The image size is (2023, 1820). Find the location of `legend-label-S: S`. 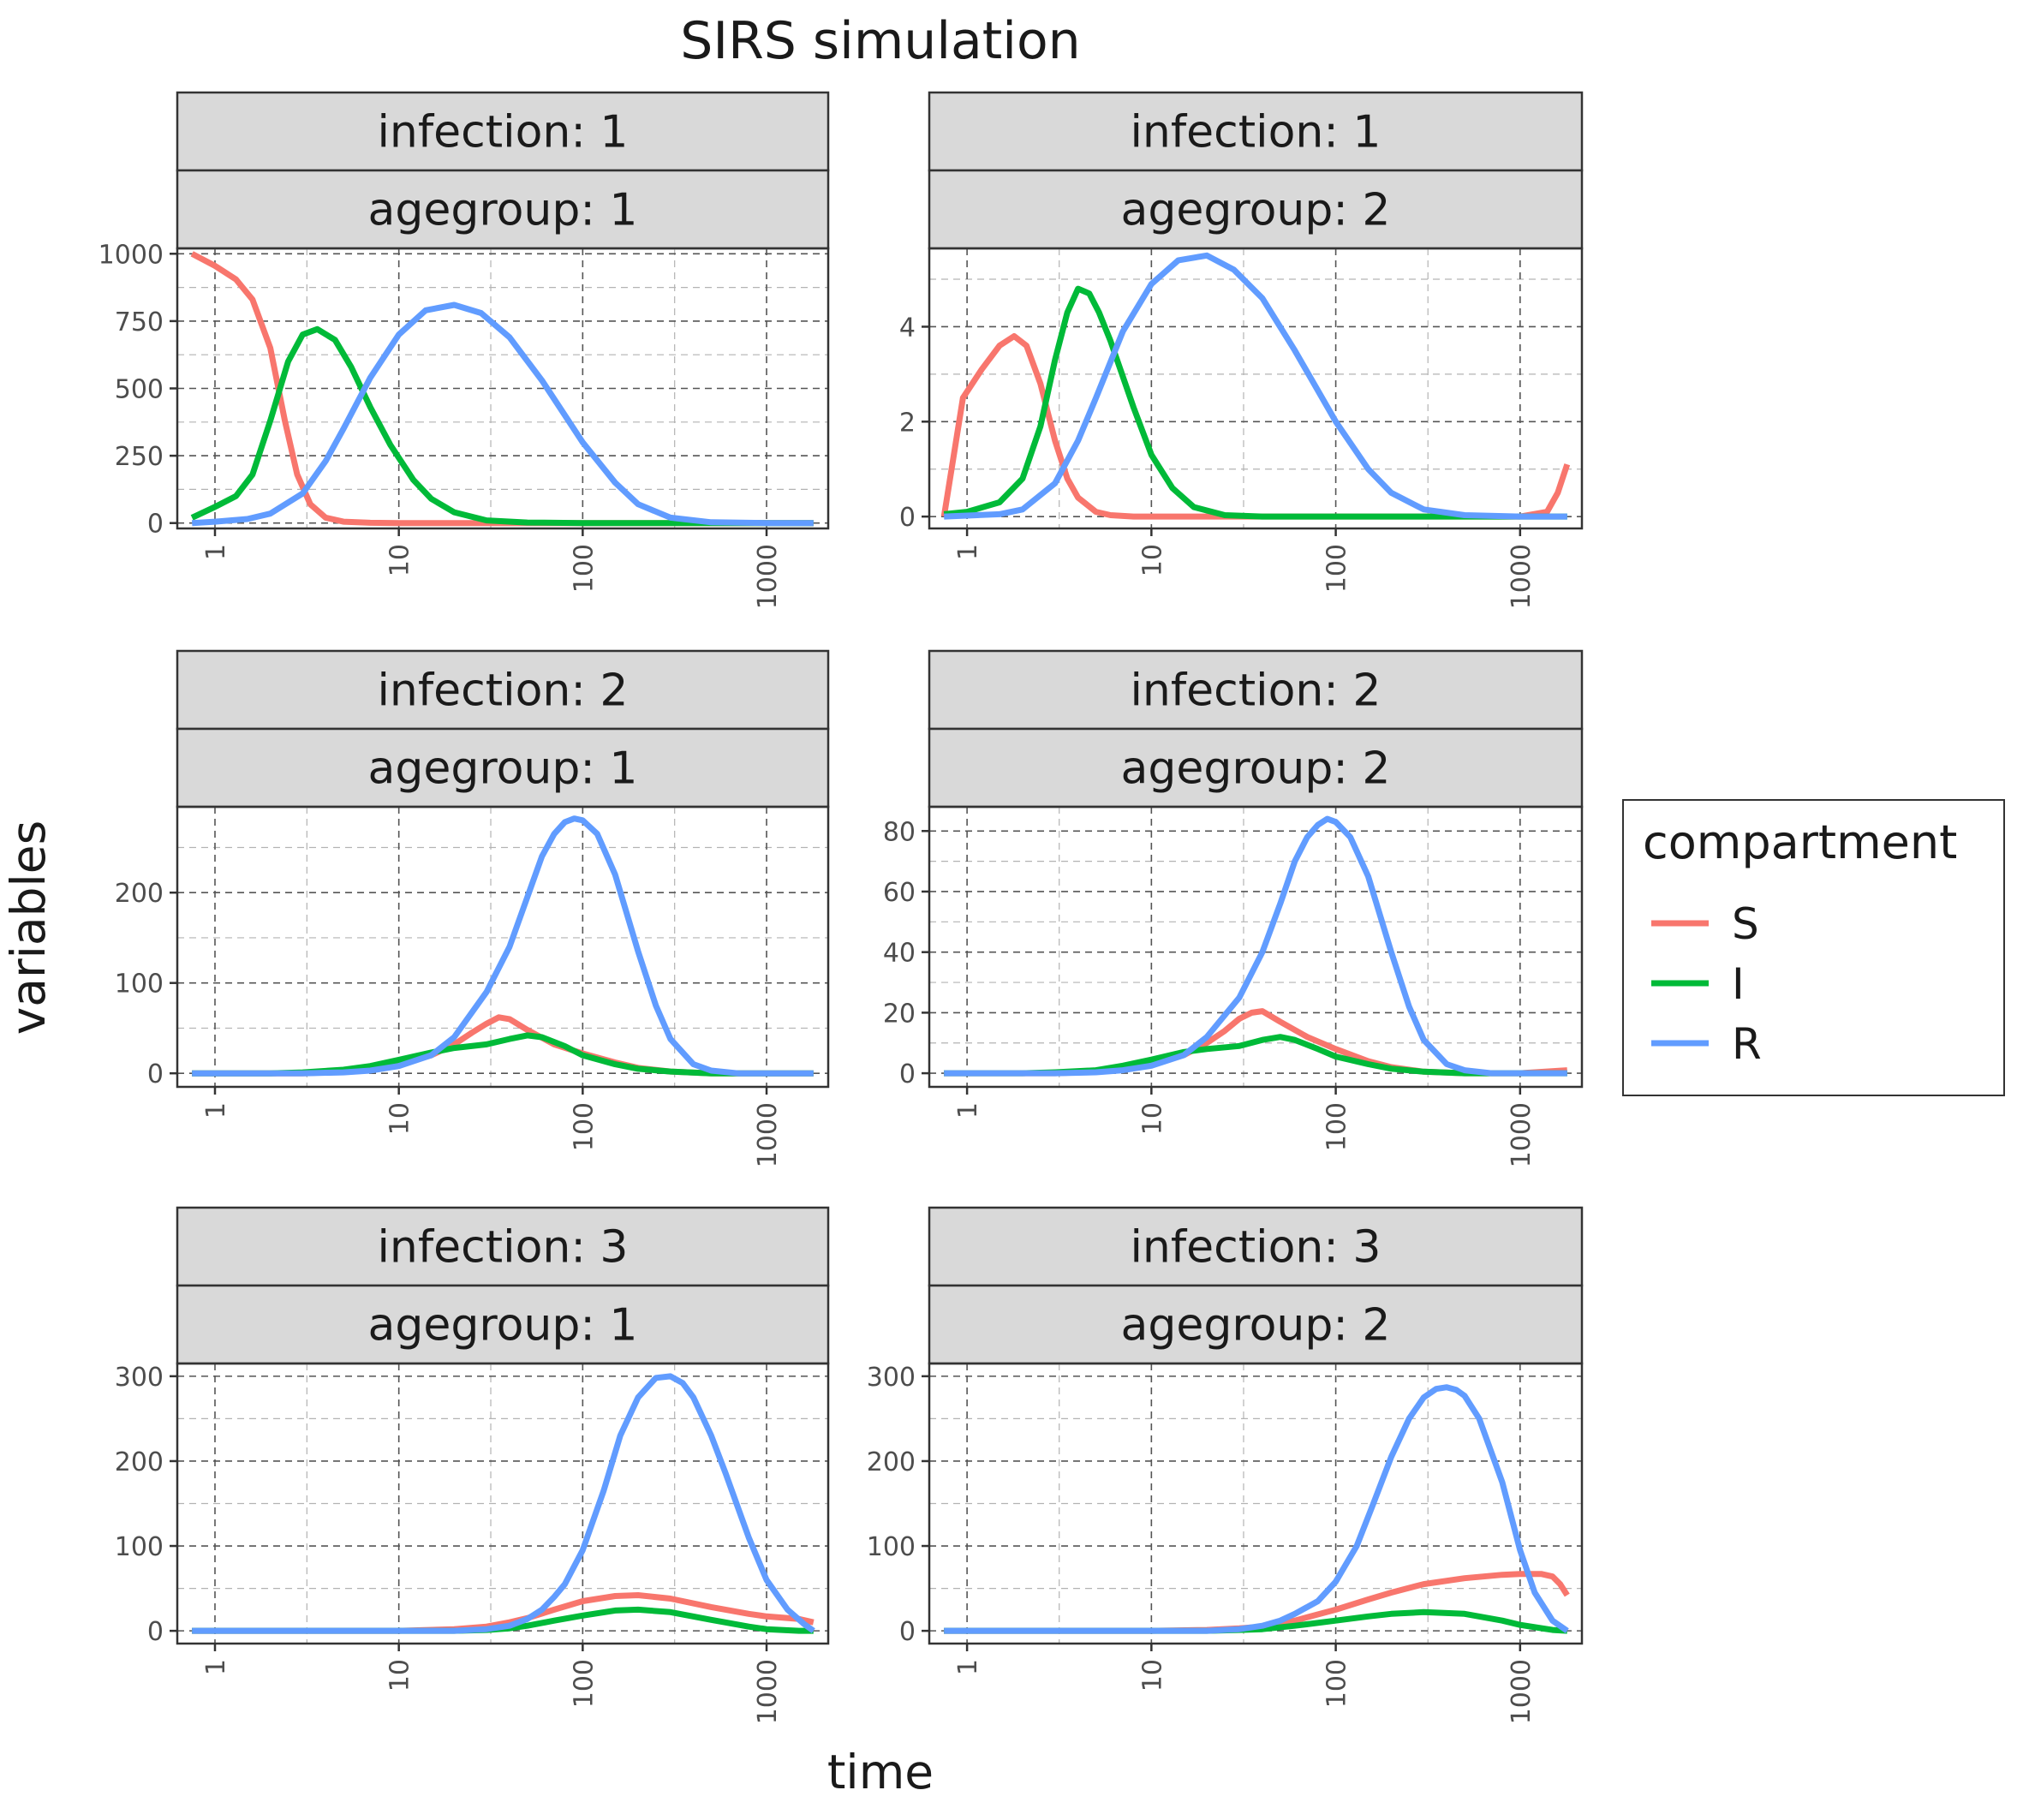

legend-label-S: S is located at coordinates (1745, 924).